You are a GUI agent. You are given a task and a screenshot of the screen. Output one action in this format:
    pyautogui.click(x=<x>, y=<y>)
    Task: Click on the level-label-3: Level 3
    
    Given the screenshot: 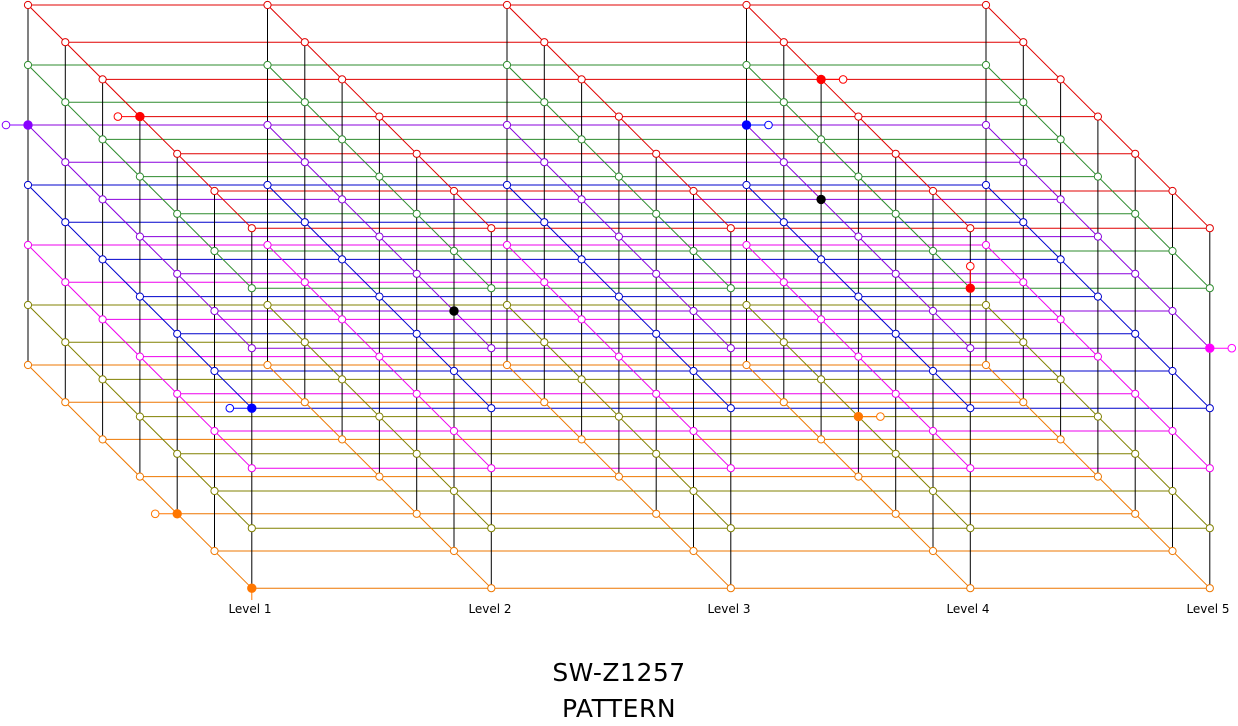 What is the action you would take?
    pyautogui.click(x=729, y=609)
    